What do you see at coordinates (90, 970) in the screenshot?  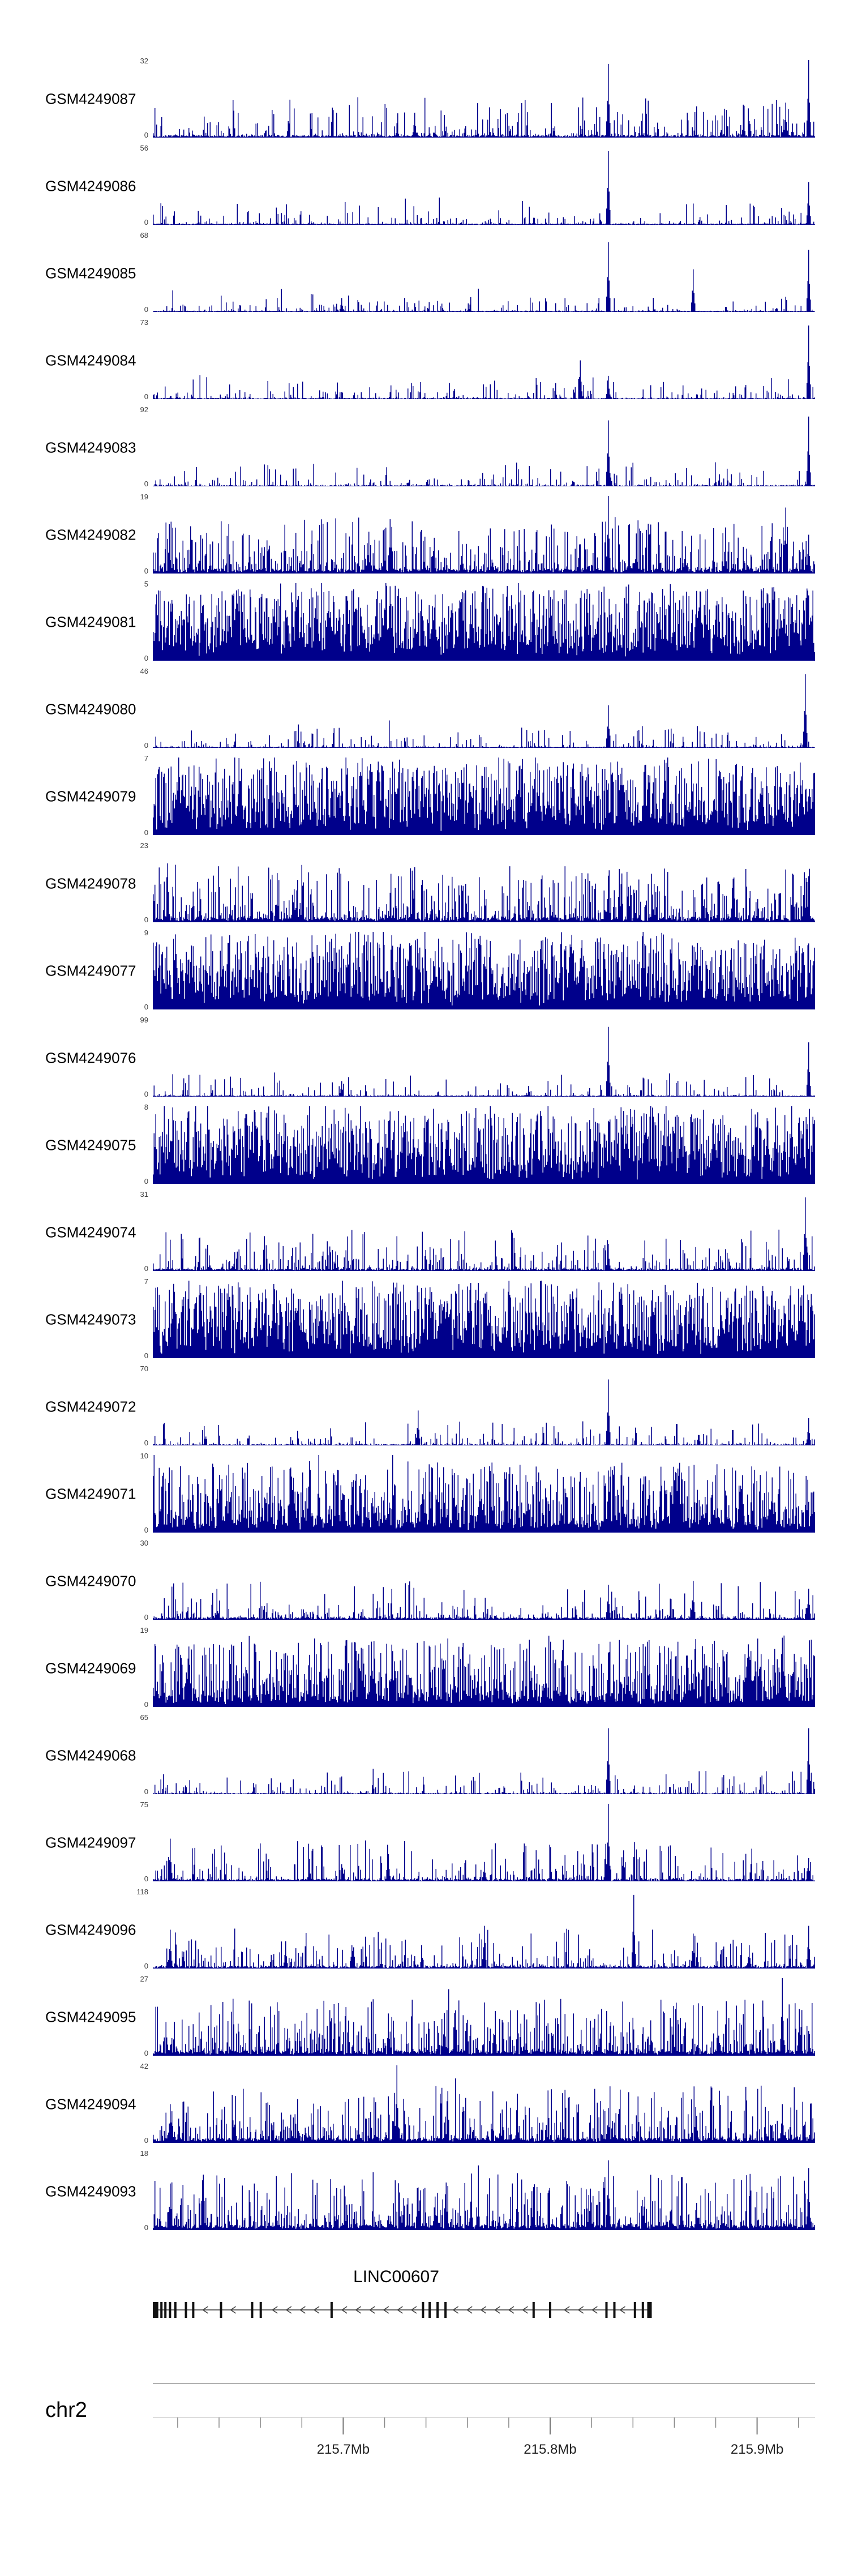 I see `track-name-label: GSM4249077` at bounding box center [90, 970].